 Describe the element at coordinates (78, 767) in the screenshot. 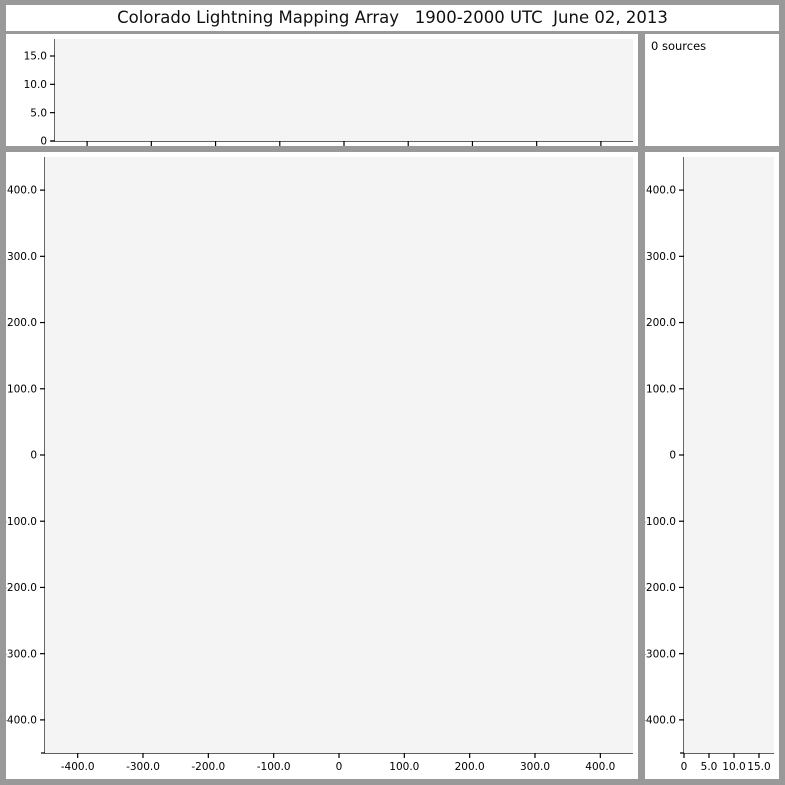

I see `x-axis-tick-label: -400.0` at that location.